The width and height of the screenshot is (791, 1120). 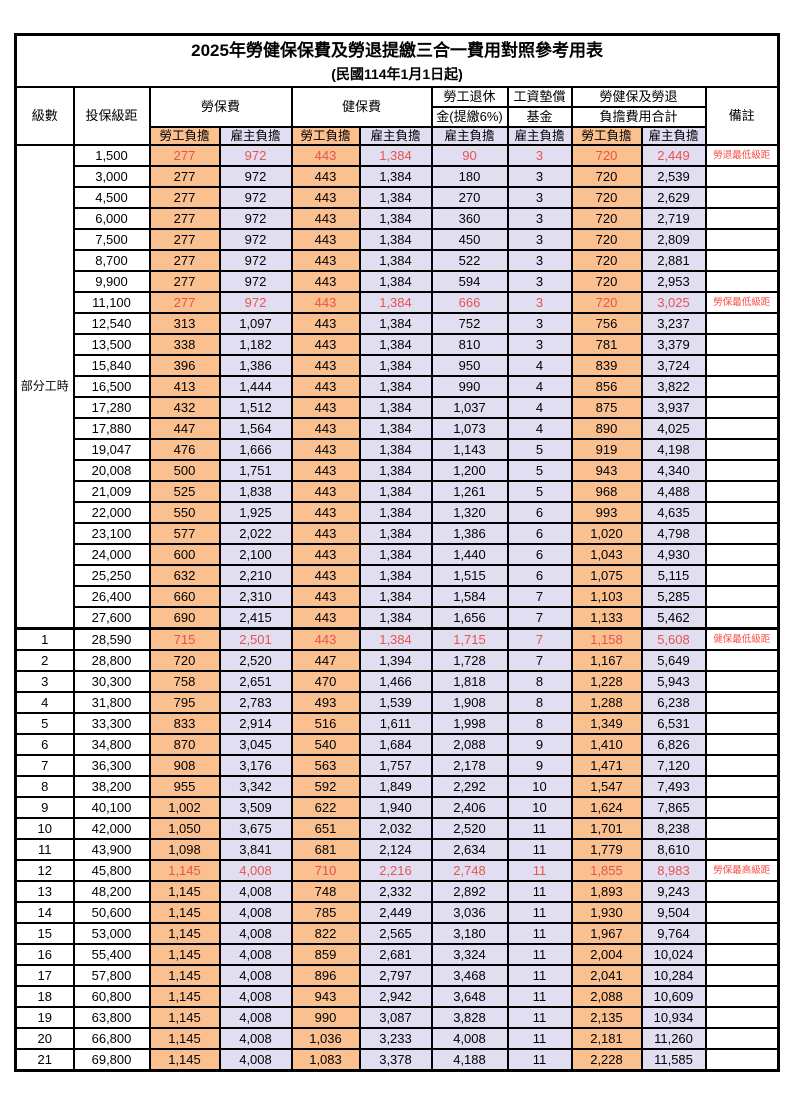 I want to click on value-cell: 8,610, so click(x=673, y=849).